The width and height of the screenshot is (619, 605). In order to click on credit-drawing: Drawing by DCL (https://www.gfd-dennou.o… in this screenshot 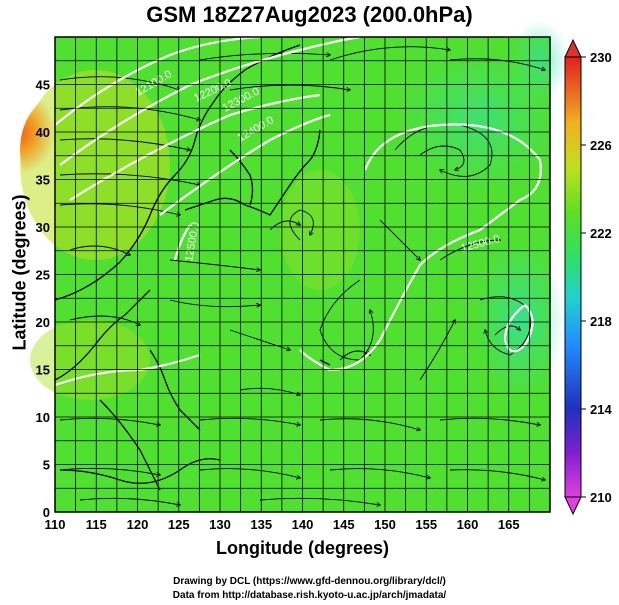, I will do `click(309, 581)`.